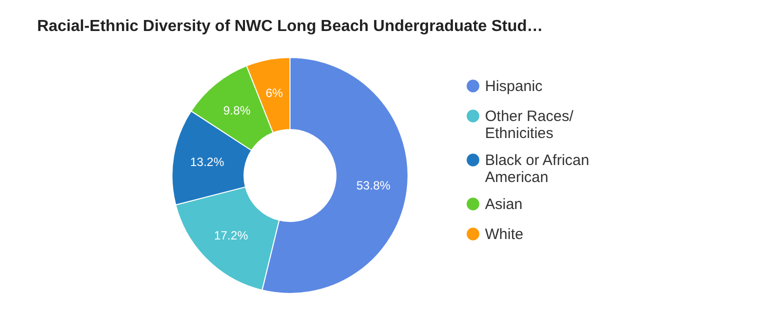 The image size is (770, 335). What do you see at coordinates (504, 204) in the screenshot?
I see `legend-label: Asian` at bounding box center [504, 204].